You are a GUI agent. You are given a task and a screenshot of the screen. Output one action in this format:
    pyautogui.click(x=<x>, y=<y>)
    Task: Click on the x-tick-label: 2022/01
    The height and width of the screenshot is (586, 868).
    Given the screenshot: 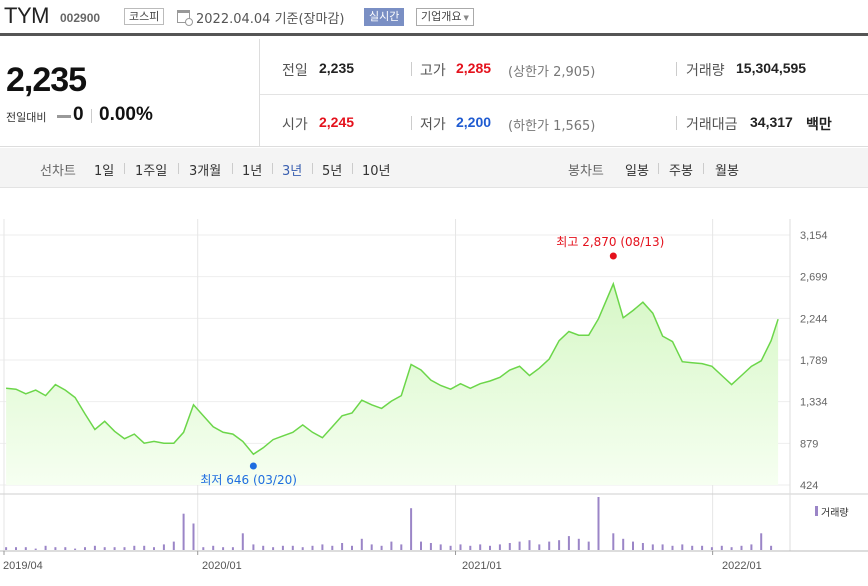 What is the action you would take?
    pyautogui.click(x=742, y=566)
    